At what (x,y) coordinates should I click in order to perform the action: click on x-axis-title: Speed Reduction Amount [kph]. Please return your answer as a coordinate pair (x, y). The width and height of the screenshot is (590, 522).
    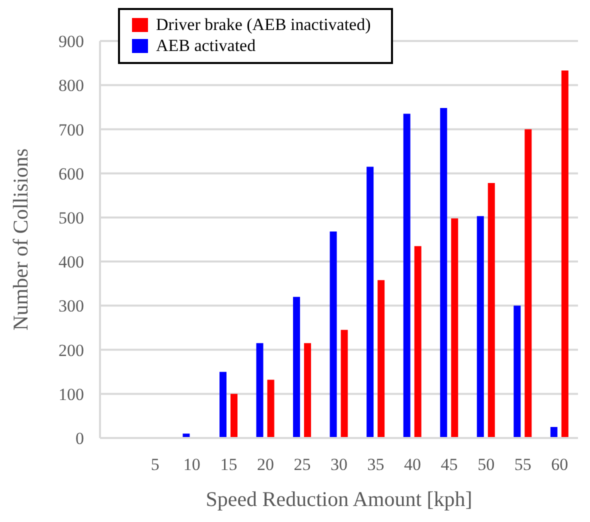
    Looking at the image, I should click on (339, 499).